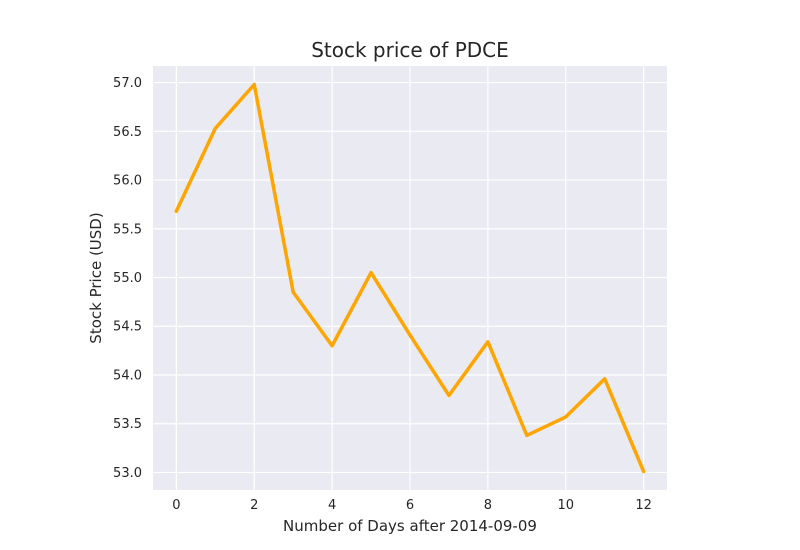 This screenshot has width=800, height=550. I want to click on y-tick-label: 55.5, so click(127, 229).